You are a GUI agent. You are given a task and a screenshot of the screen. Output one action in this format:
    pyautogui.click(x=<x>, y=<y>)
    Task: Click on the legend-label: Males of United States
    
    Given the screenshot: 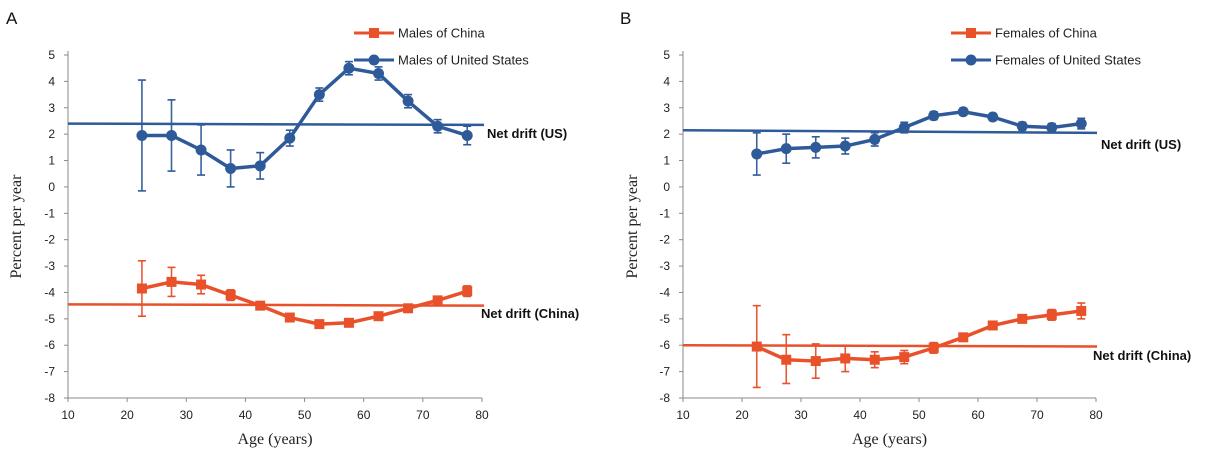 What is the action you would take?
    pyautogui.click(x=463, y=60)
    